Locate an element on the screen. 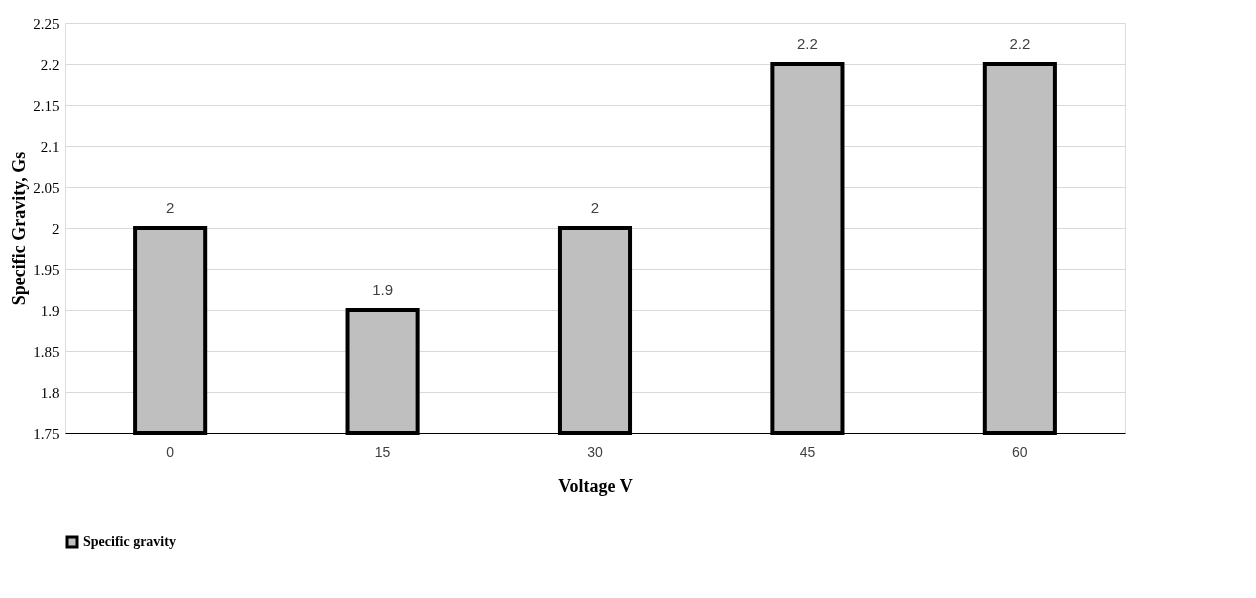 This screenshot has height=598, width=1256. y-axis-title: Specific Gravity, Gs is located at coordinates (19, 228).